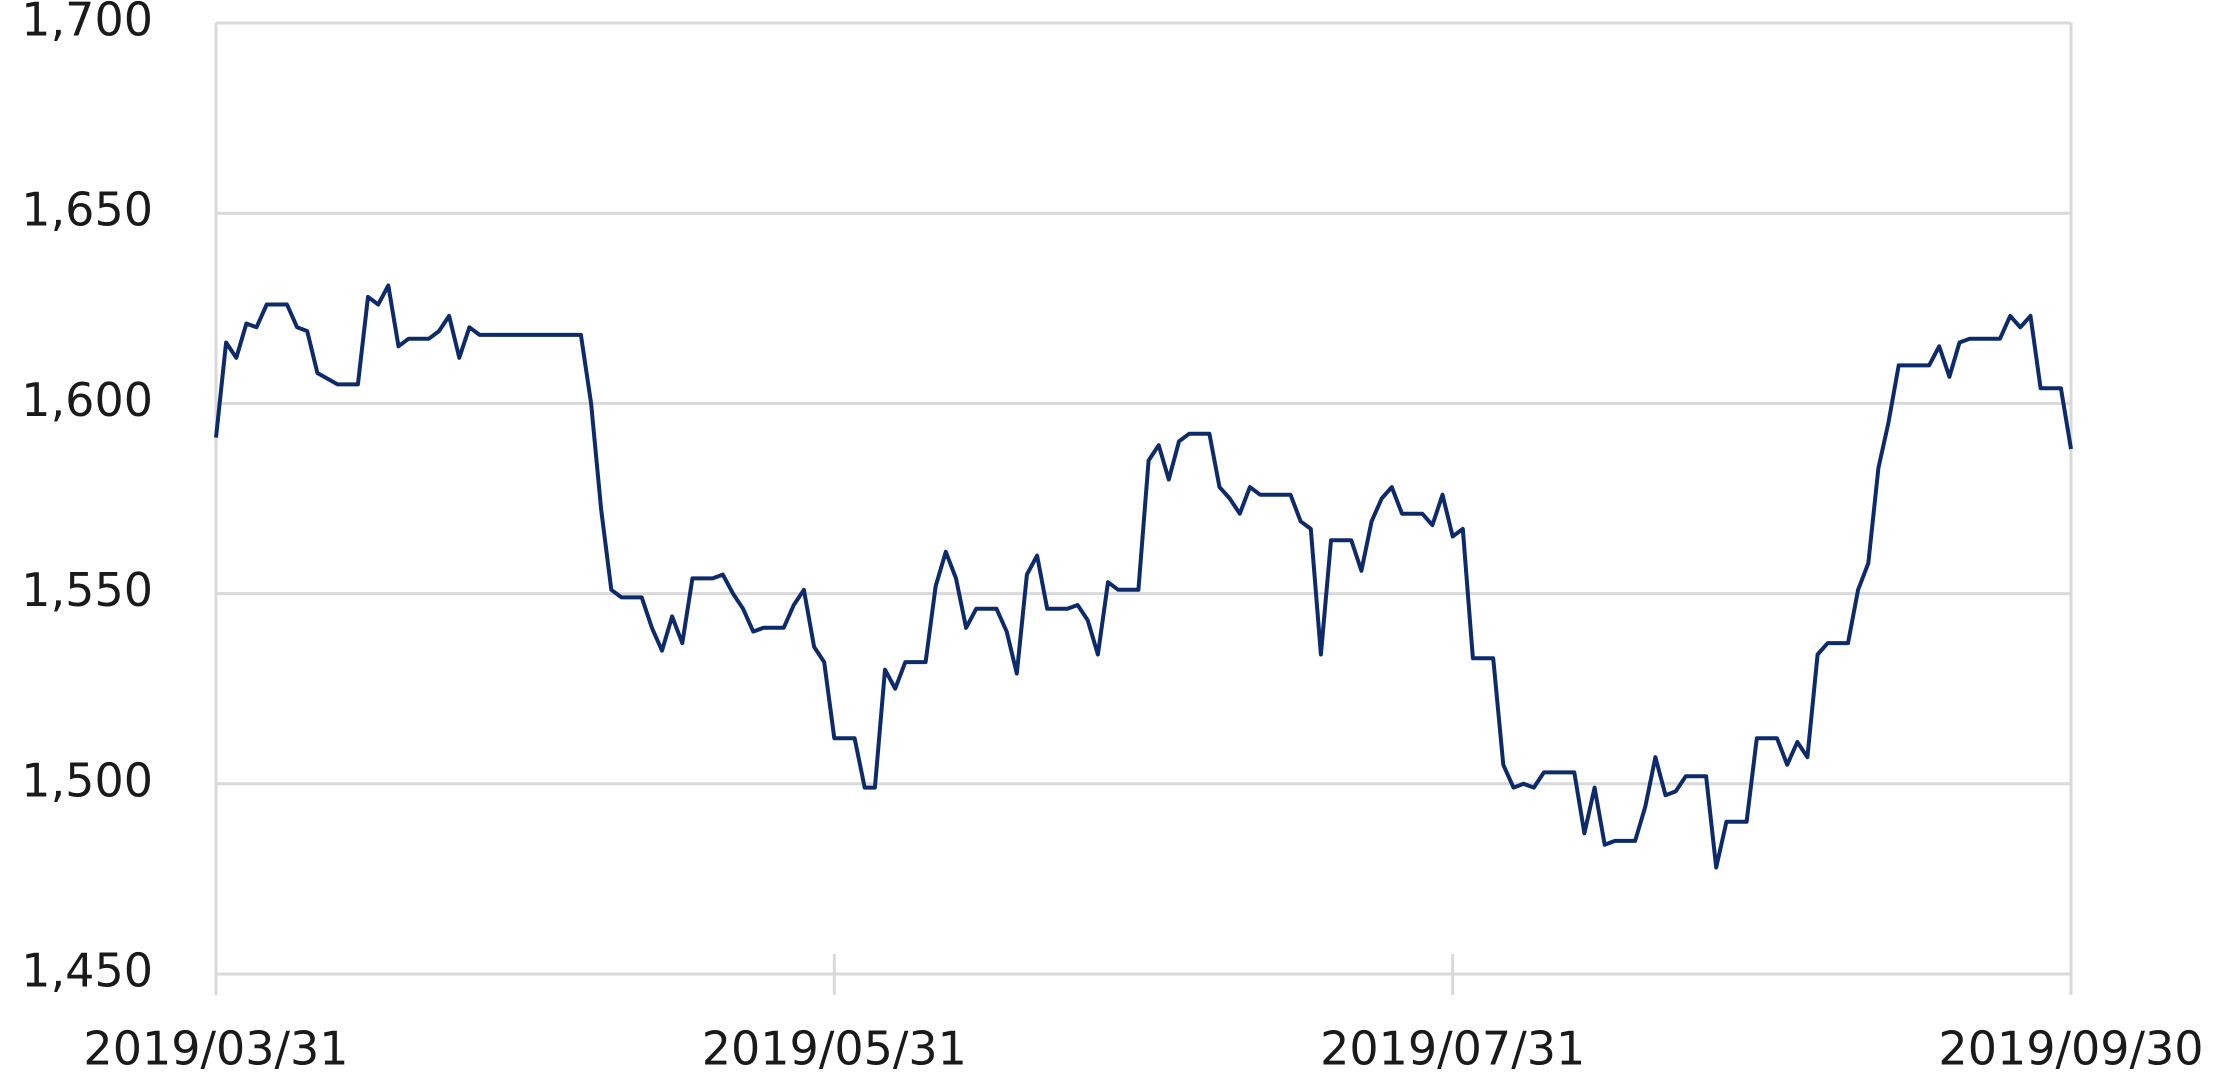  I want to click on x-tick-label: 2019/03/31, so click(215, 1049).